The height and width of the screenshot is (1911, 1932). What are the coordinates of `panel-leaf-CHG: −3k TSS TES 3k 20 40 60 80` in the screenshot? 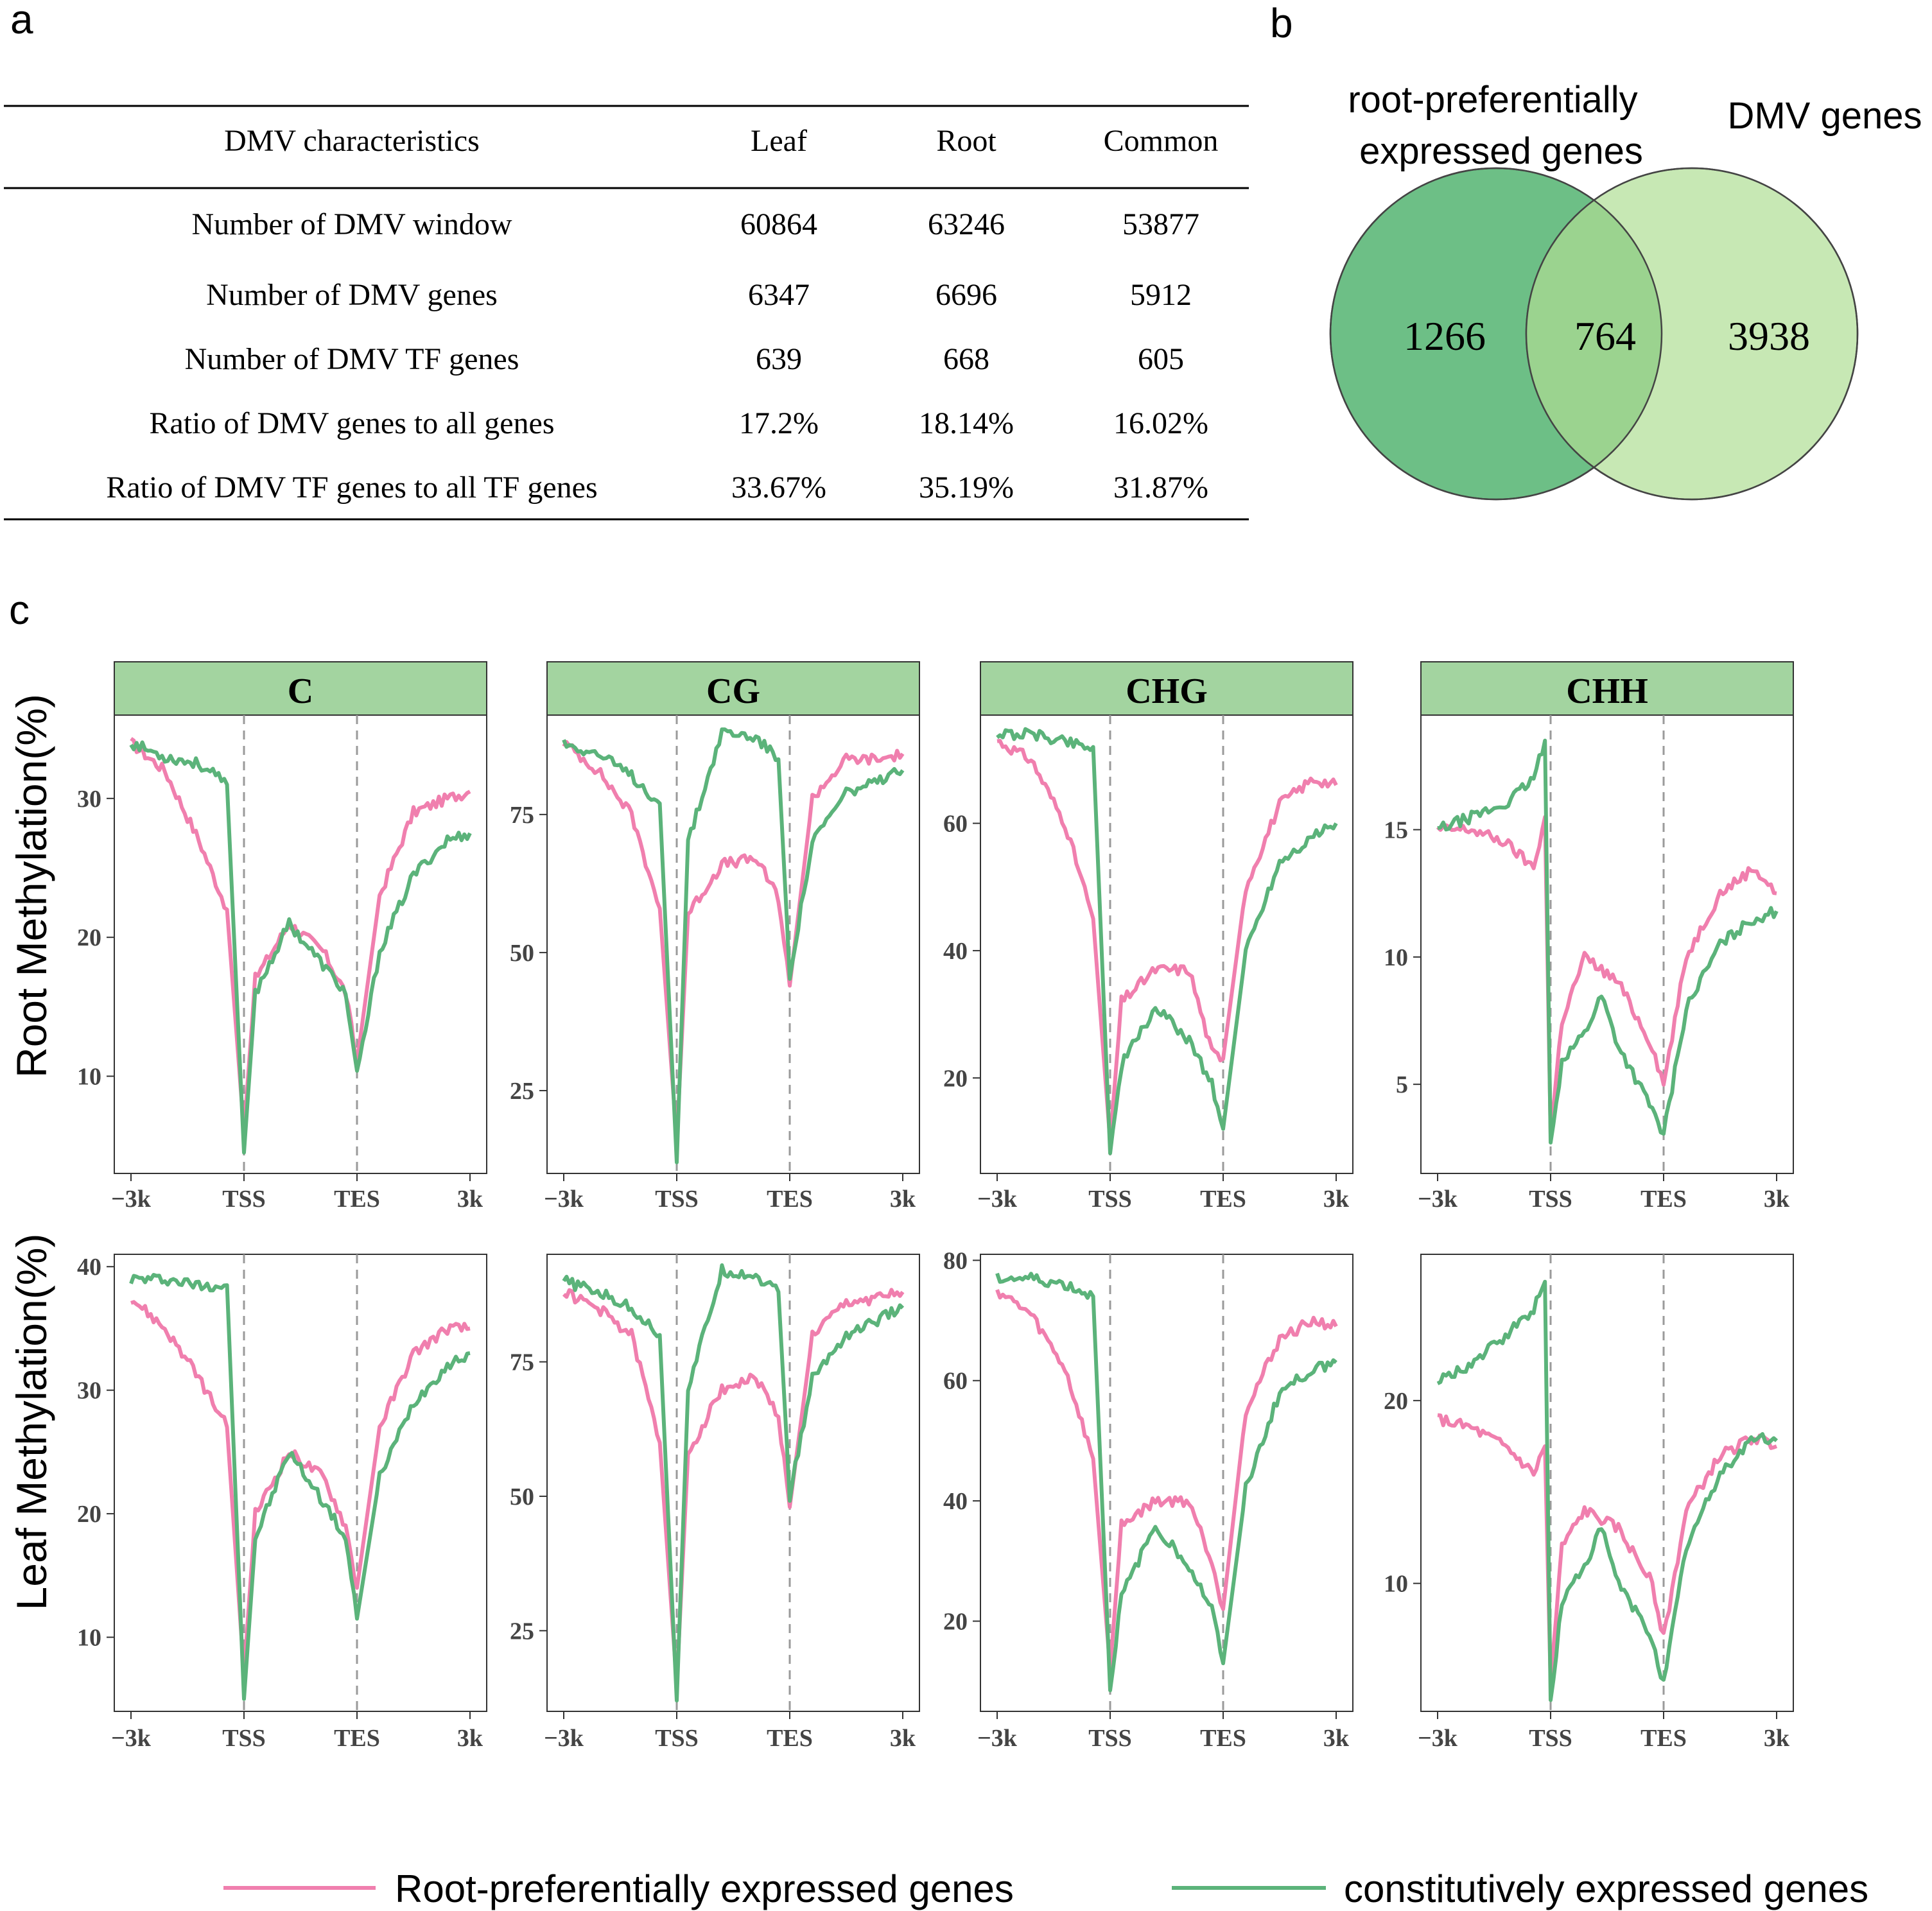 It's located at (1148, 1500).